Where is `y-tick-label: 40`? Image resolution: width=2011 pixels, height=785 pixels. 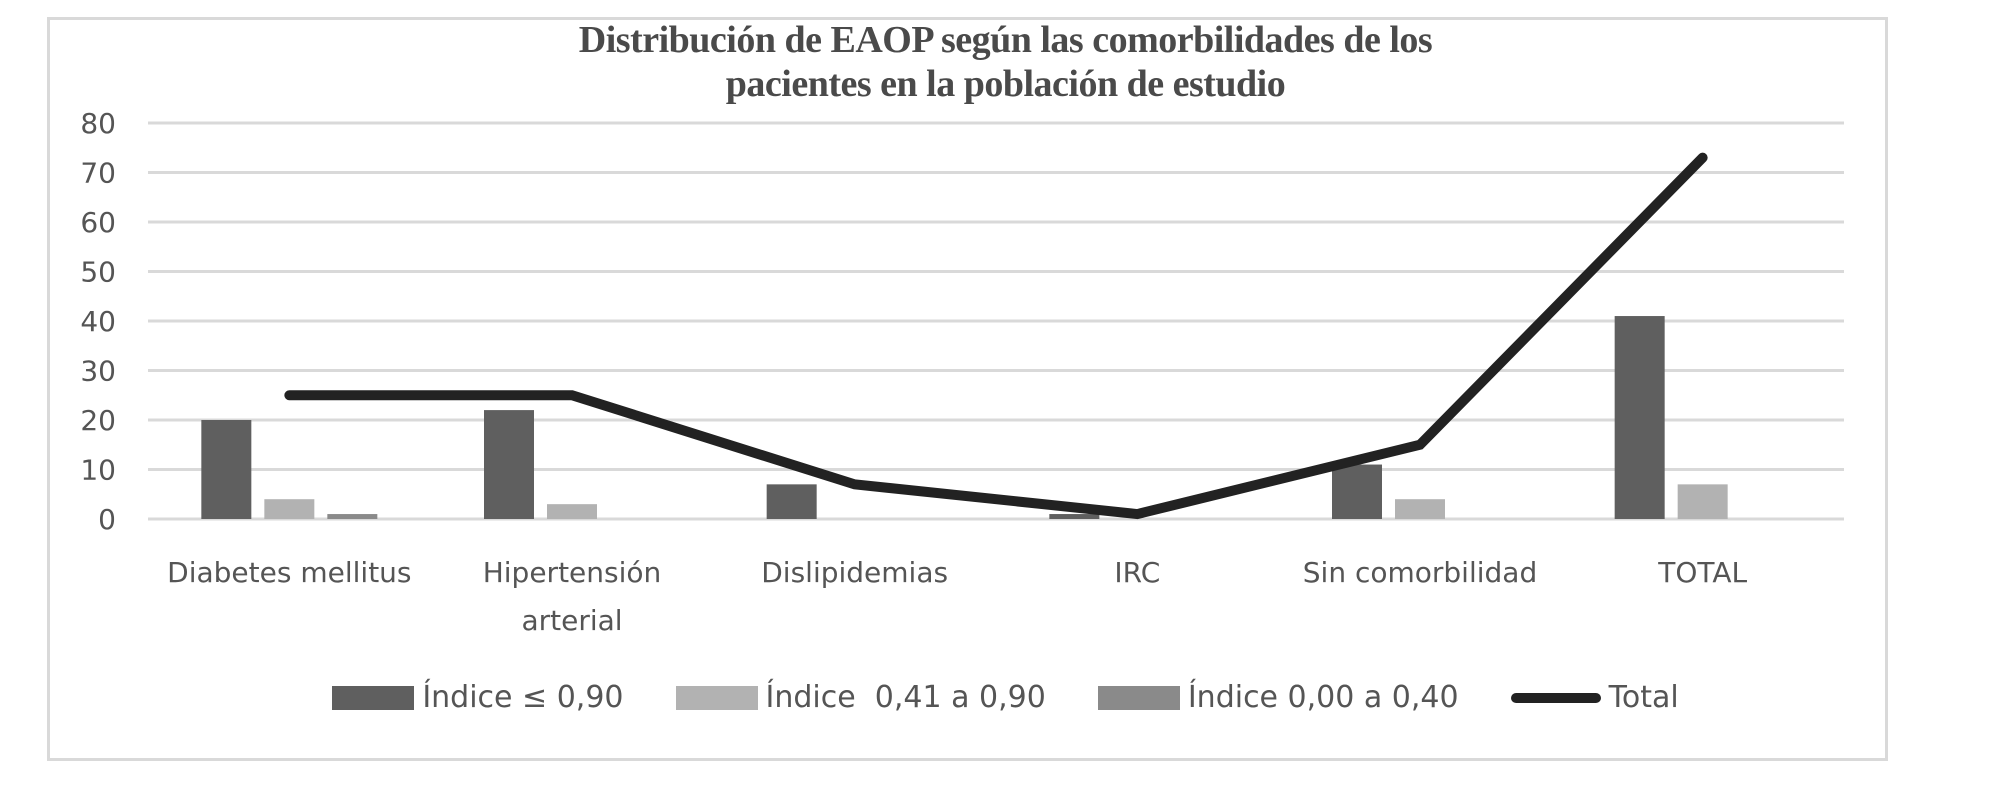
y-tick-label: 40 is located at coordinates (98, 321).